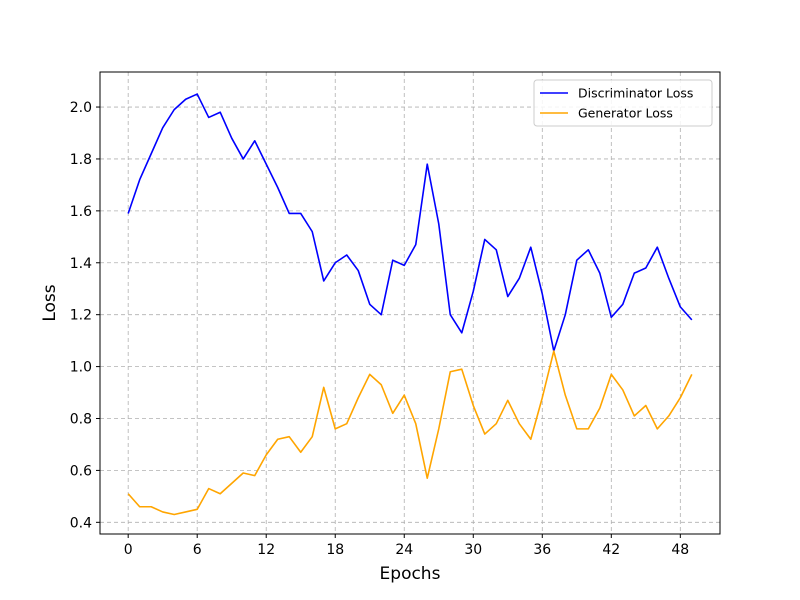 The image size is (800, 600). I want to click on x-tick-label: 30, so click(473, 550).